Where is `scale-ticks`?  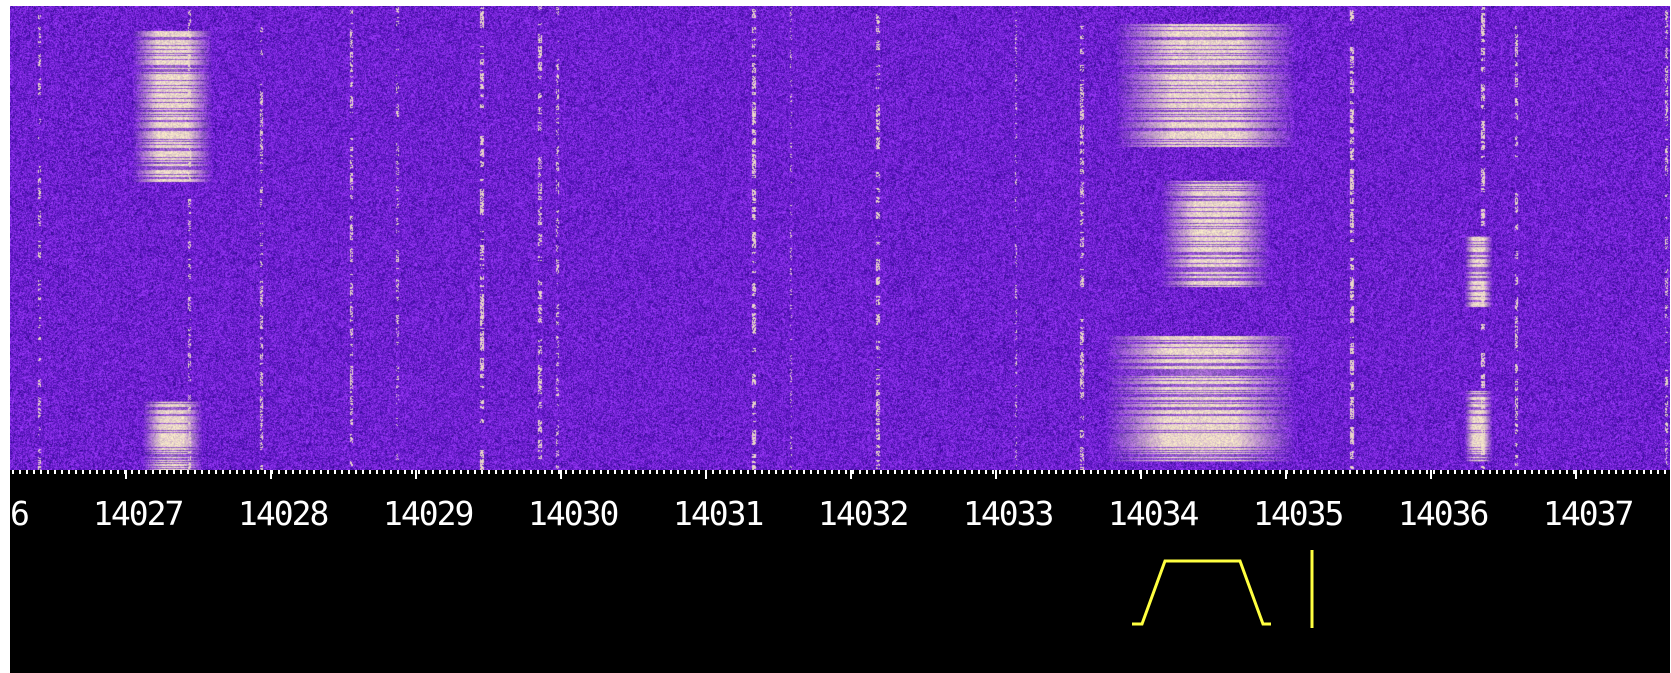 scale-ticks is located at coordinates (839, 474).